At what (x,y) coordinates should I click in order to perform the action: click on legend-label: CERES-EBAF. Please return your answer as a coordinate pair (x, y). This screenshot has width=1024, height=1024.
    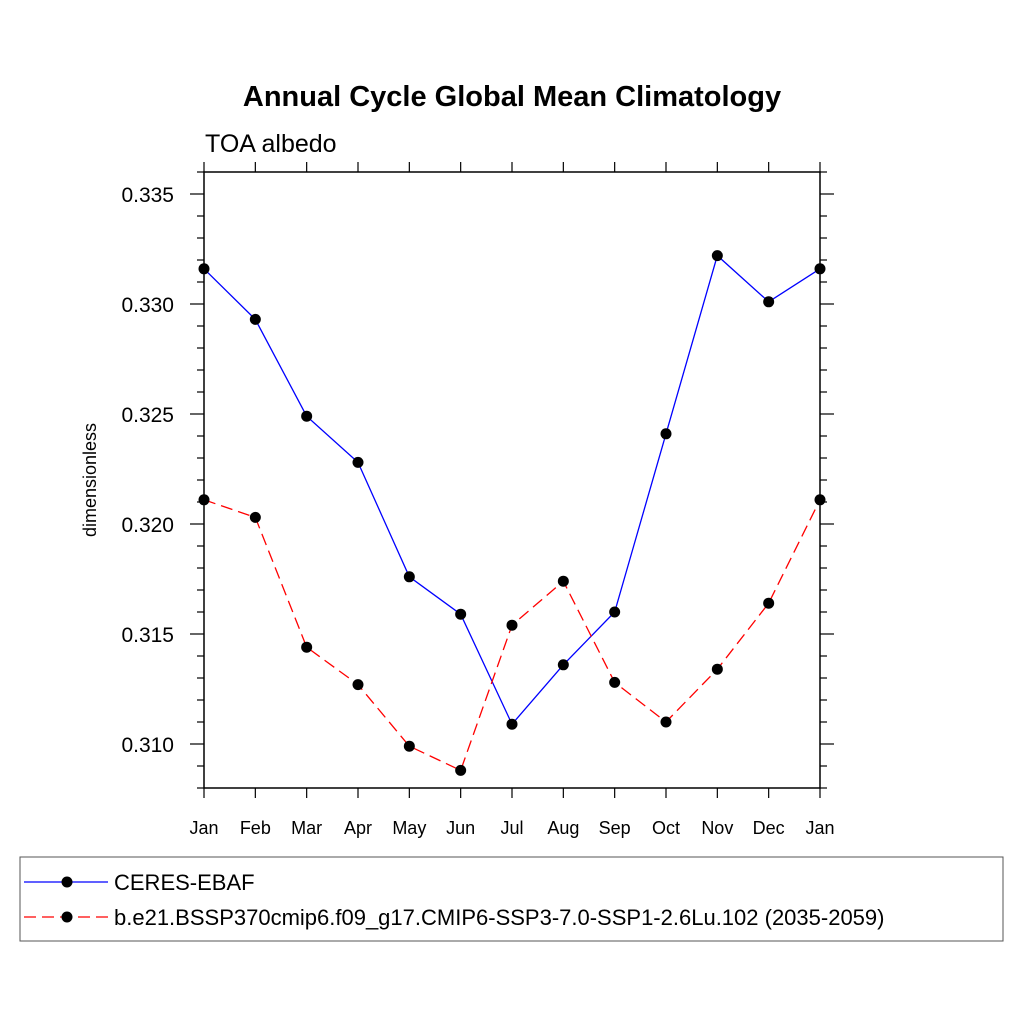
    Looking at the image, I should click on (184, 882).